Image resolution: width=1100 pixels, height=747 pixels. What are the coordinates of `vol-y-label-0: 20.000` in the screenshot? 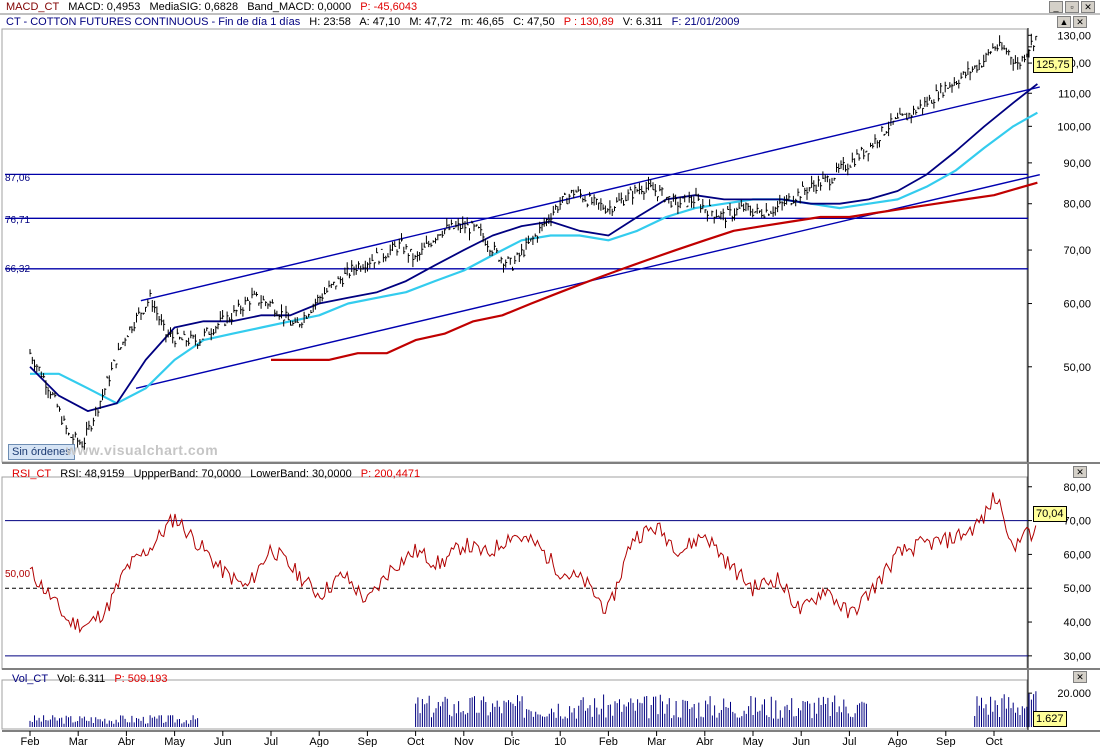 It's located at (1074, 694).